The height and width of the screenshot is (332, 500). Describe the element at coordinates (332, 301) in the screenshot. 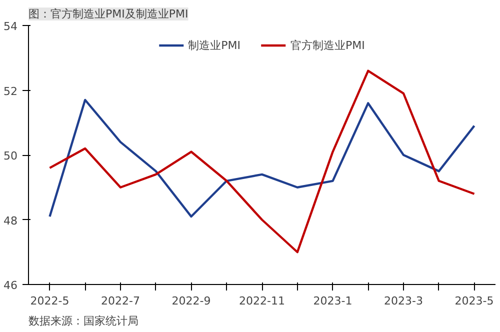

I see `x-tick-label: 2023-1` at that location.